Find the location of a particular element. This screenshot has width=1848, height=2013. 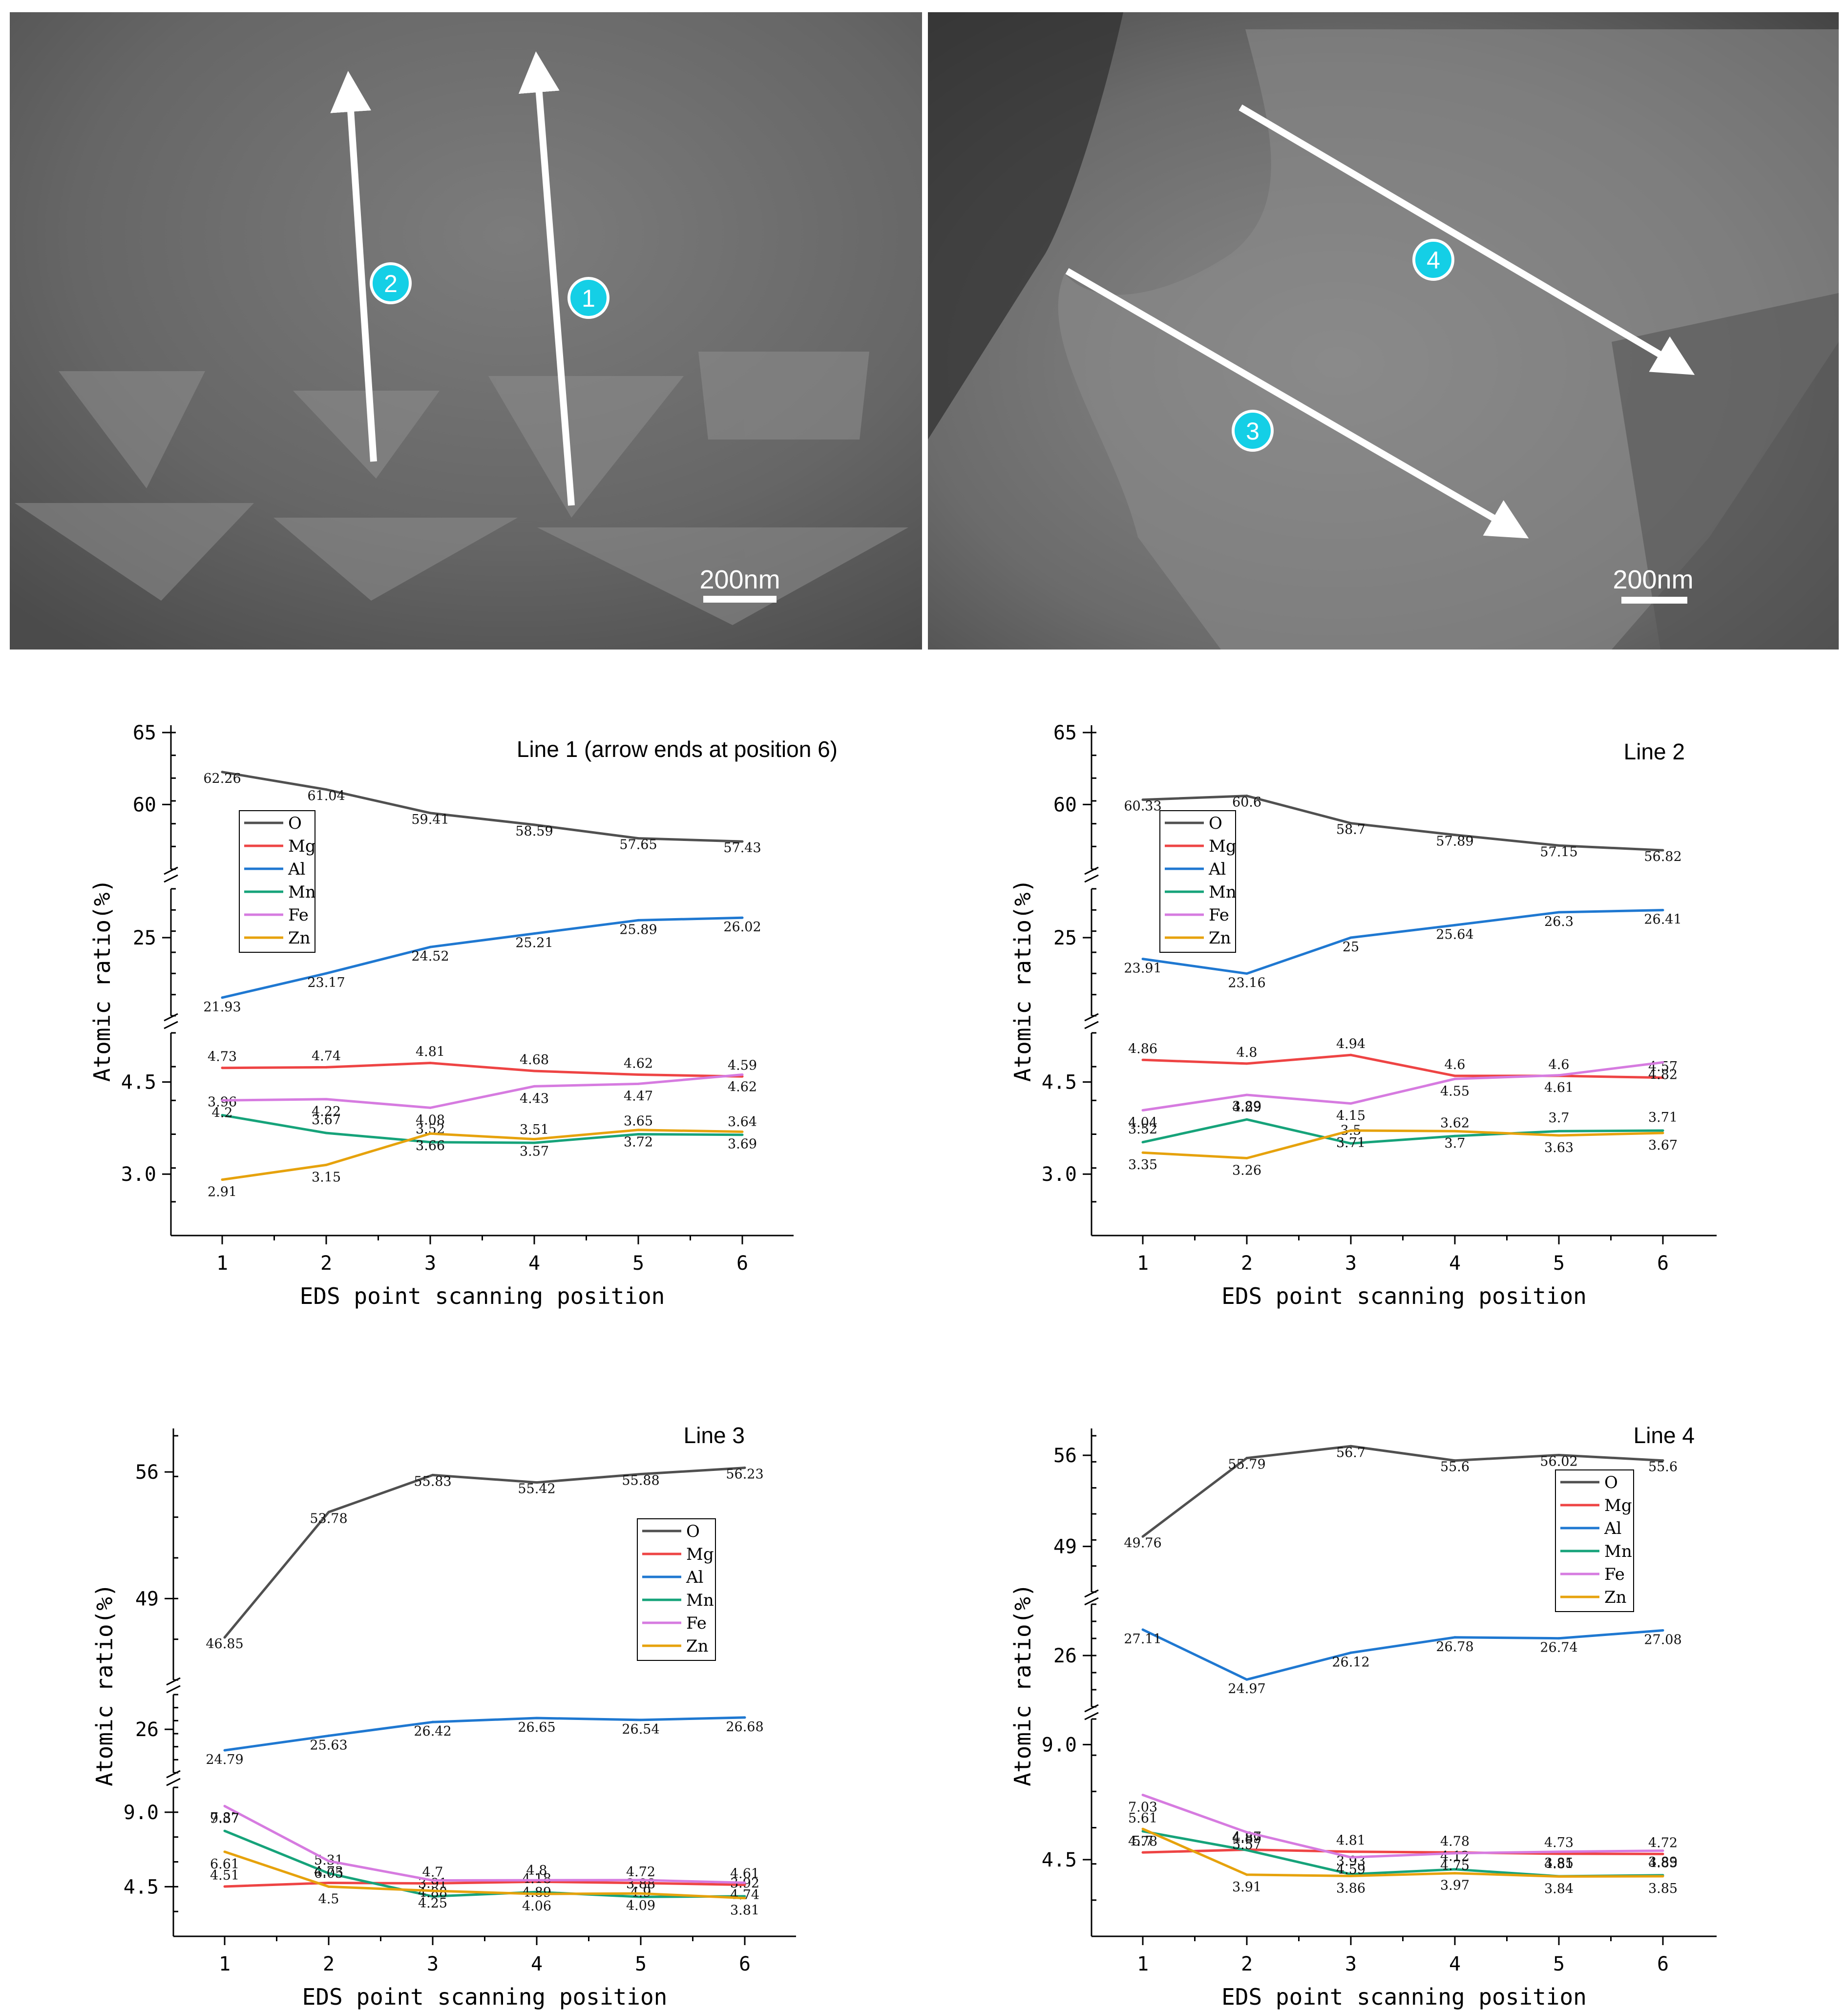

data-label: 9.37 is located at coordinates (224, 1818).